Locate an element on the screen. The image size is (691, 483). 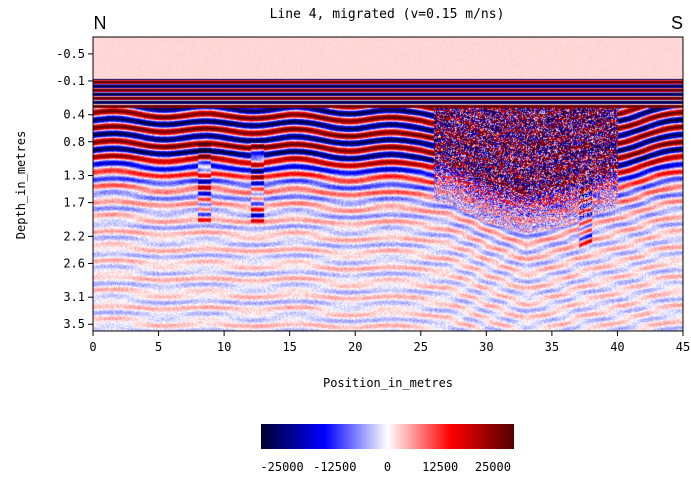
colorbar-tick-label: 0 is located at coordinates (387, 467).